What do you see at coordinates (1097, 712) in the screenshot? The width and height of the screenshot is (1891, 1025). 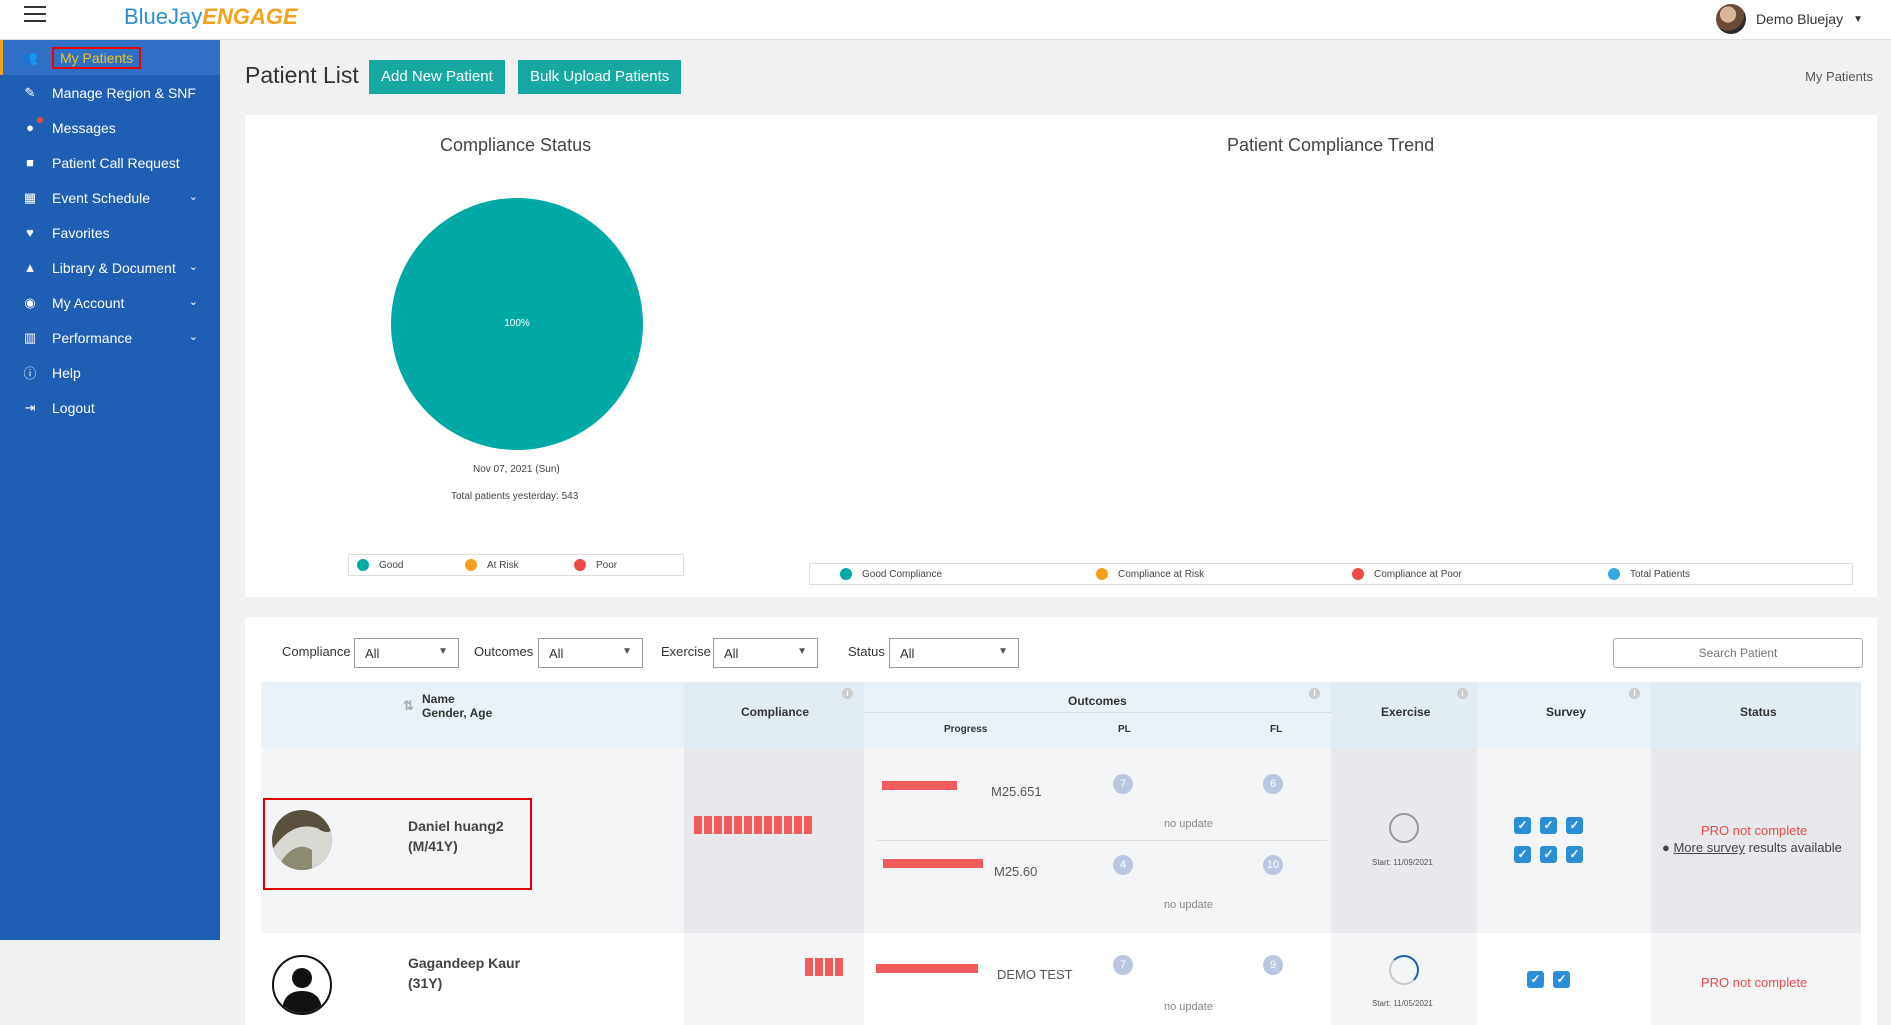 I see `outcomes-divider` at bounding box center [1097, 712].